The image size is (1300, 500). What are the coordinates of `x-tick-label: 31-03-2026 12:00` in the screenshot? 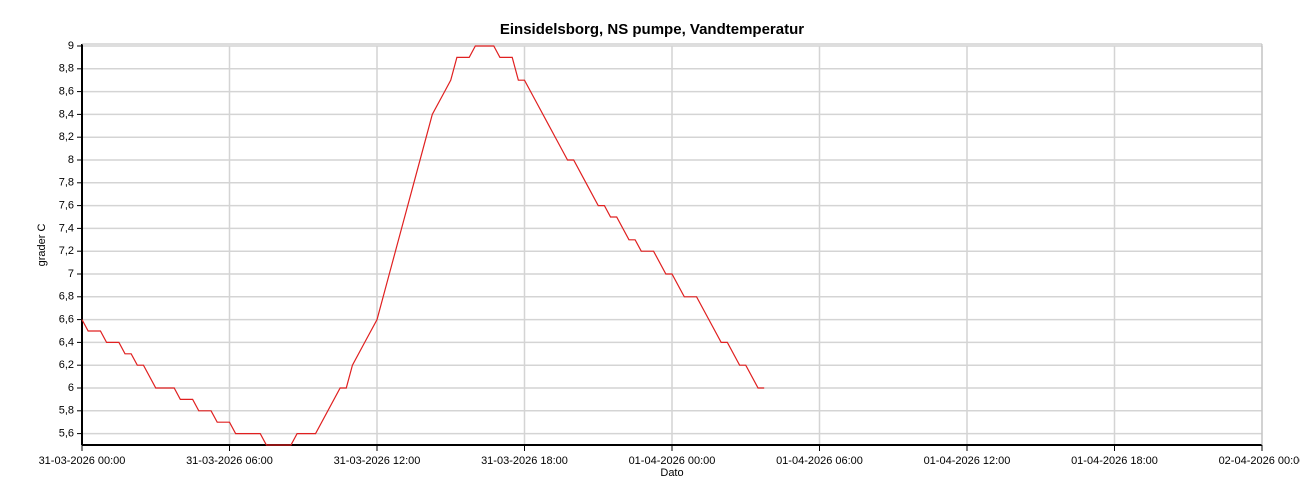 It's located at (377, 461).